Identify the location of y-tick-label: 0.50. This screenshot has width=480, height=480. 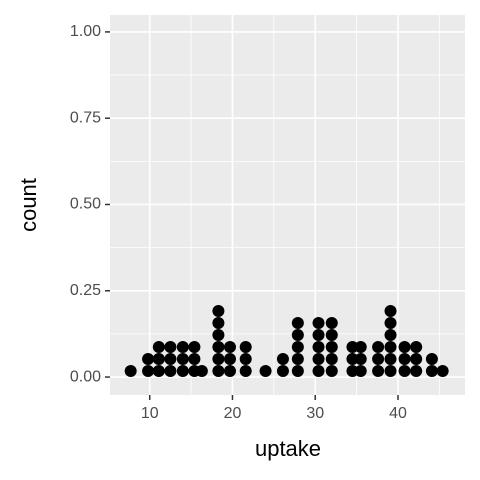
(85, 204).